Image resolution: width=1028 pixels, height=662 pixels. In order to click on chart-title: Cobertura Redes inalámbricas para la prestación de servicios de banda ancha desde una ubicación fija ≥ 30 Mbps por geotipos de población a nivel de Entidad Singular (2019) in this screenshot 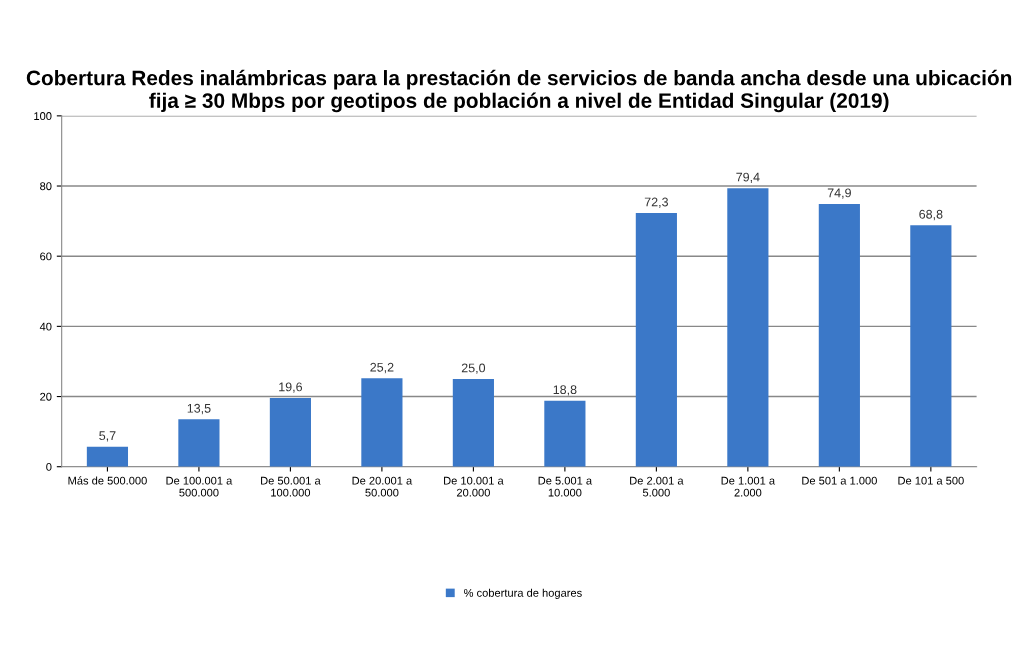, I will do `click(519, 91)`.